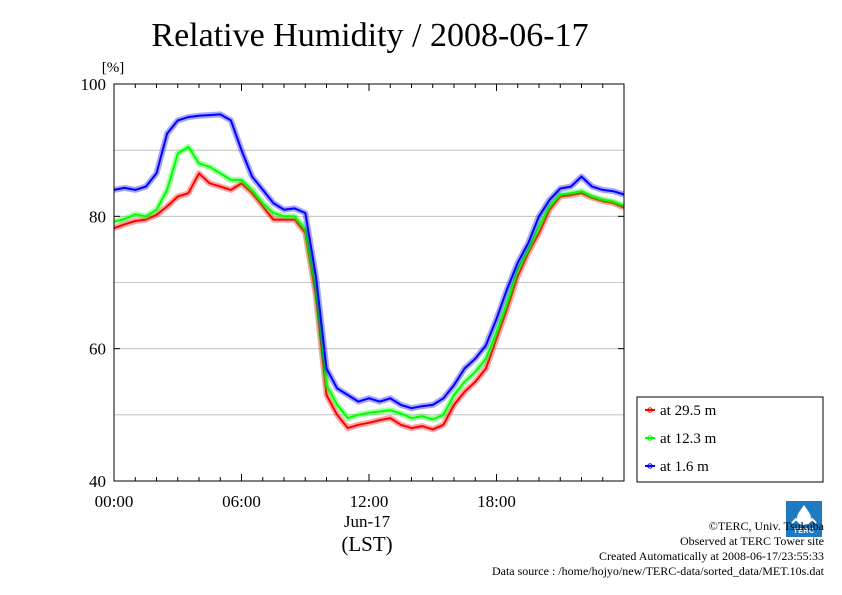 The width and height of the screenshot is (842, 595). What do you see at coordinates (113, 68) in the screenshot?
I see `y-axis-unit-label: [%]` at bounding box center [113, 68].